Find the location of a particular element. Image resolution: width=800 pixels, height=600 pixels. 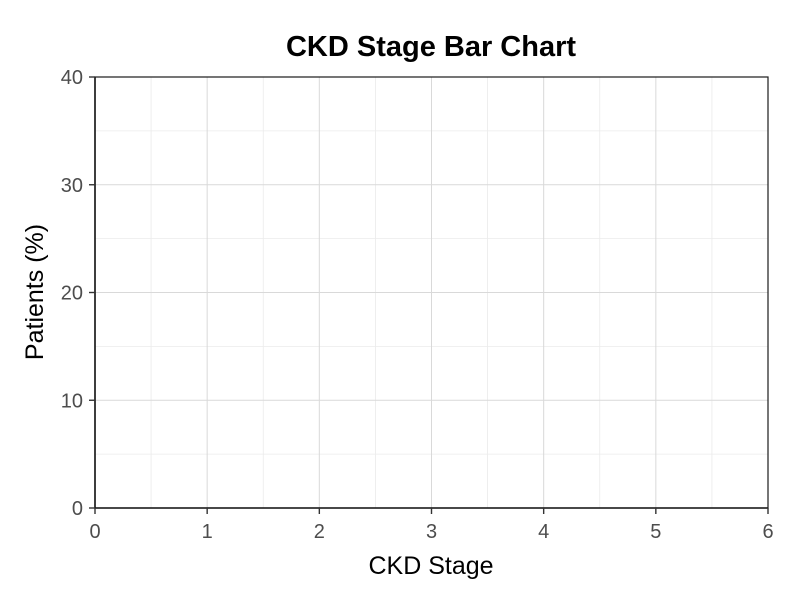

y-tick-label: 0 is located at coordinates (77, 509).